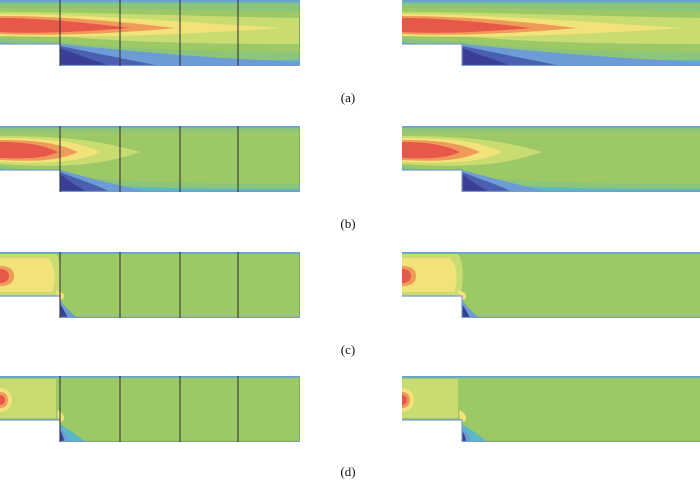 The width and height of the screenshot is (700, 482). I want to click on contour-panel-a-right, so click(551, 33).